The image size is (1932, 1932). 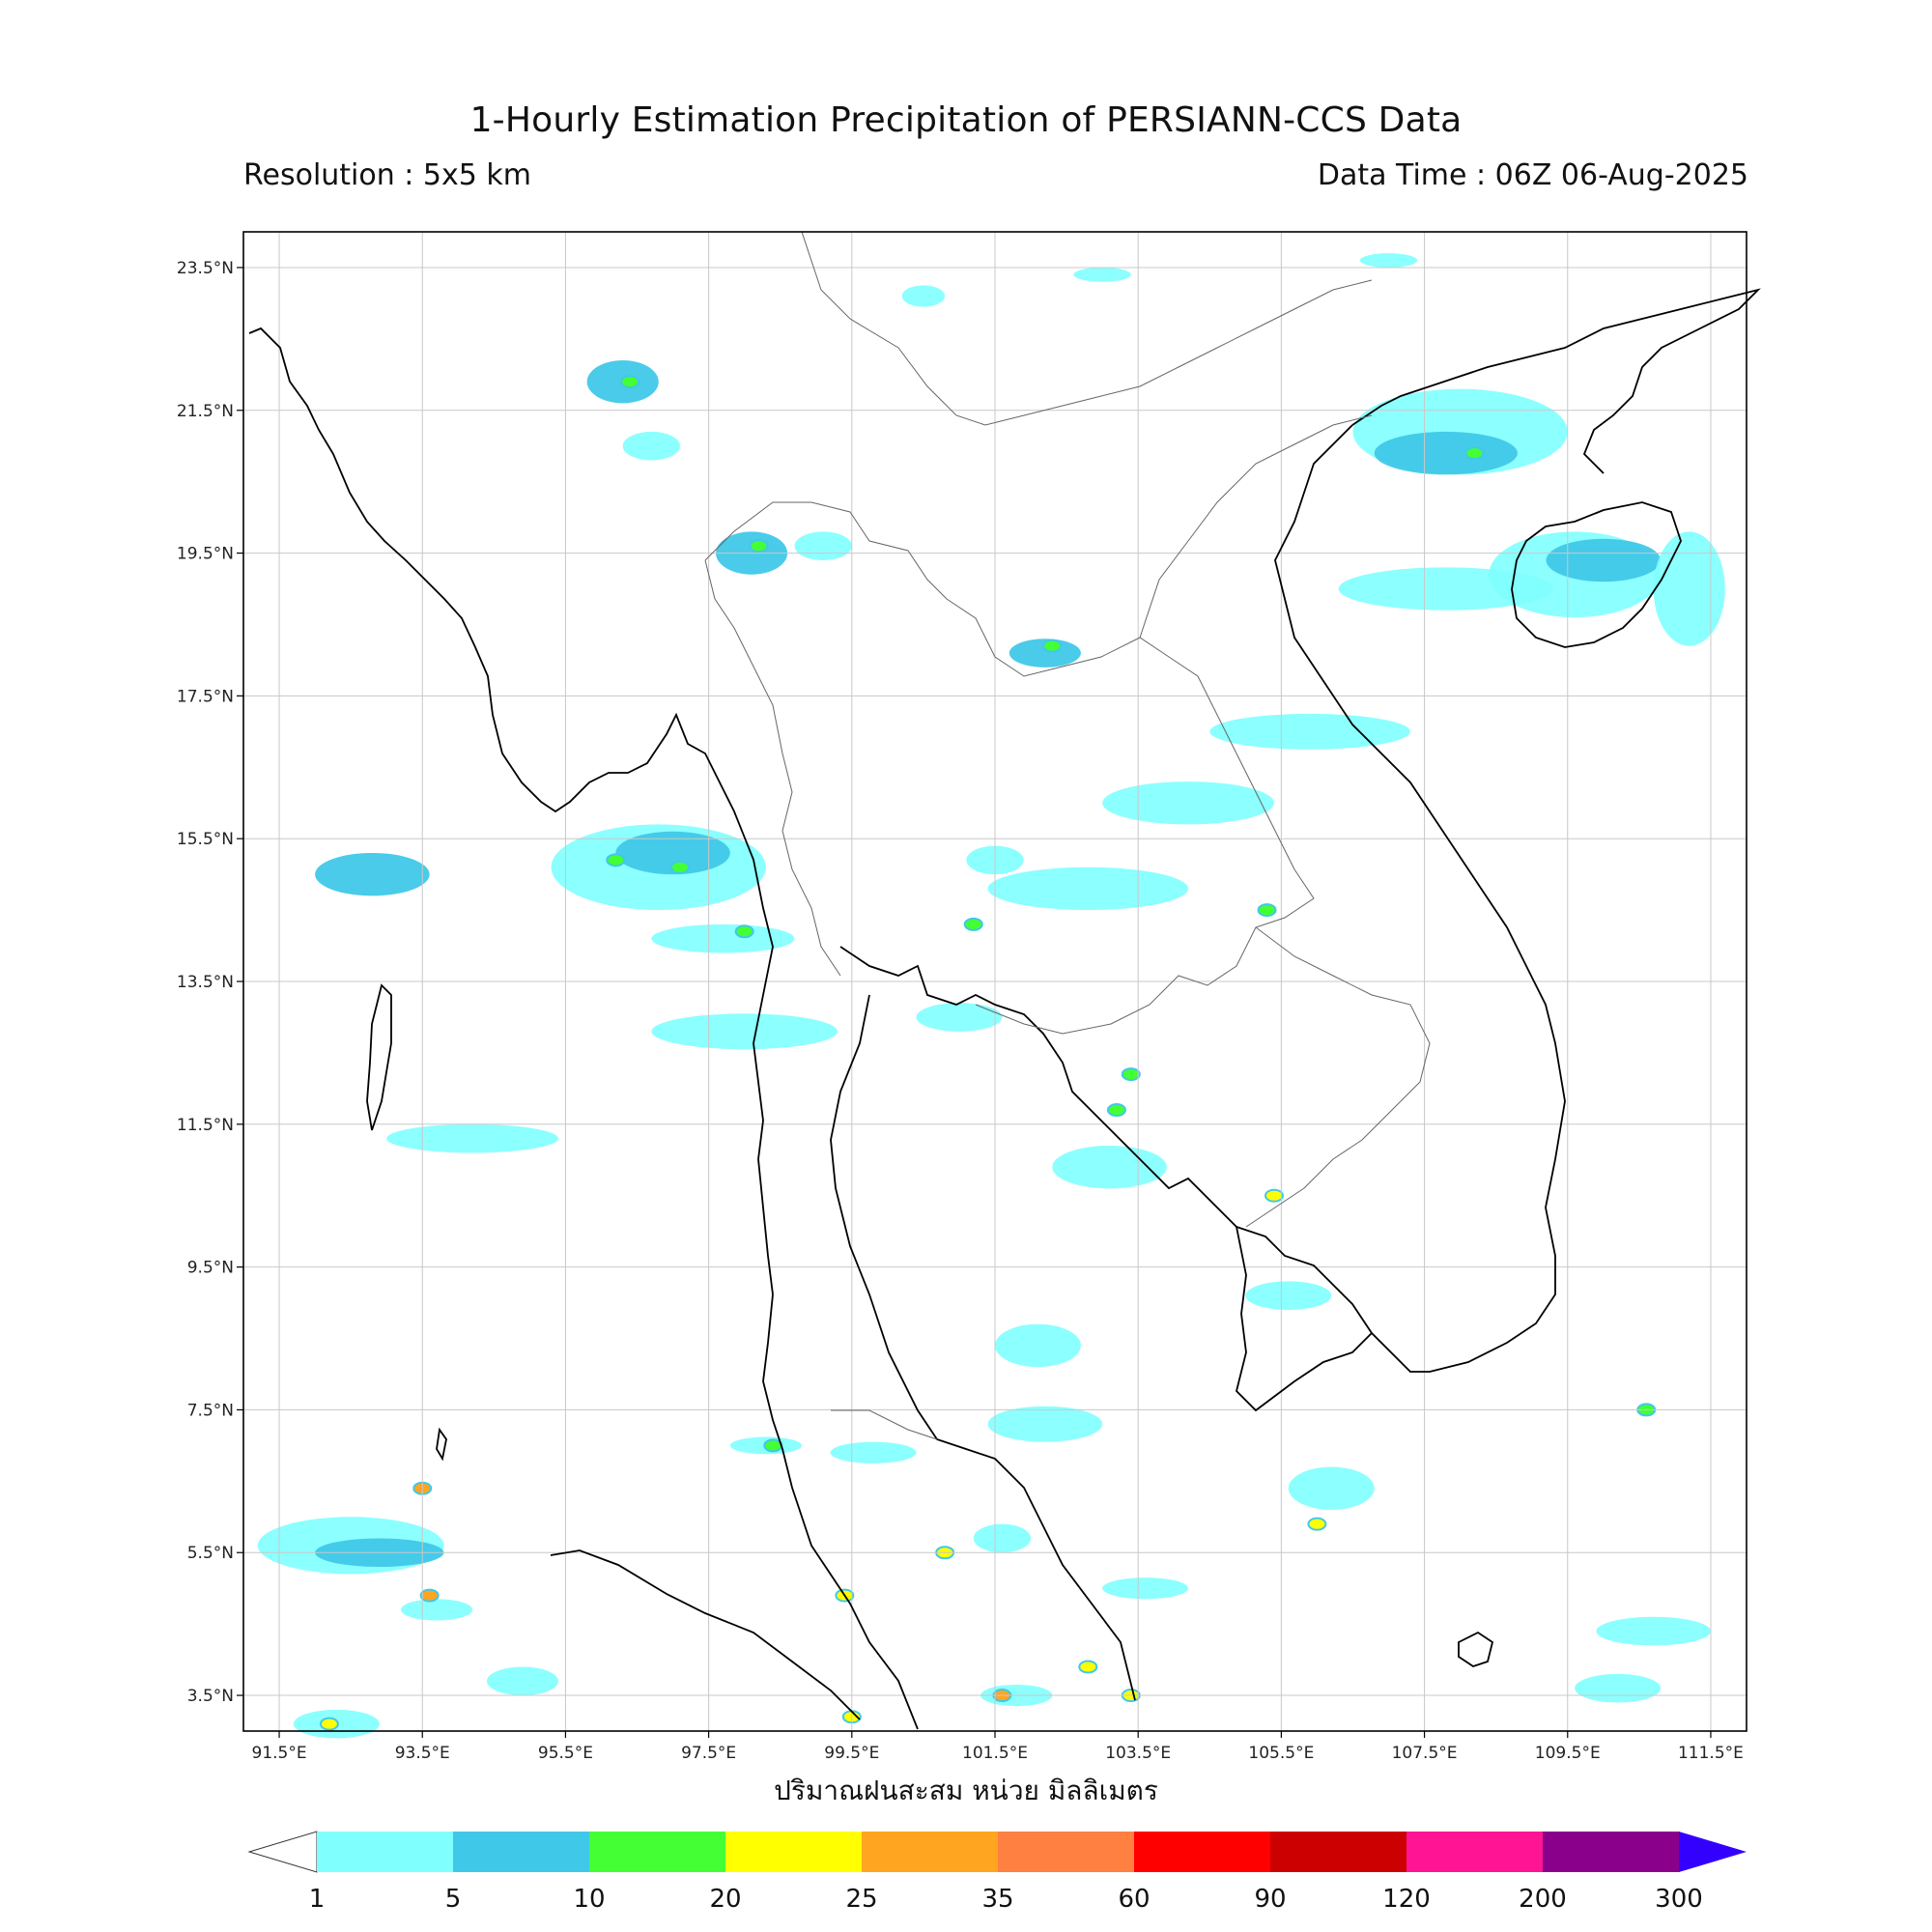 What do you see at coordinates (205, 268) in the screenshot?
I see `tick-label-lat-0: 23.5°N` at bounding box center [205, 268].